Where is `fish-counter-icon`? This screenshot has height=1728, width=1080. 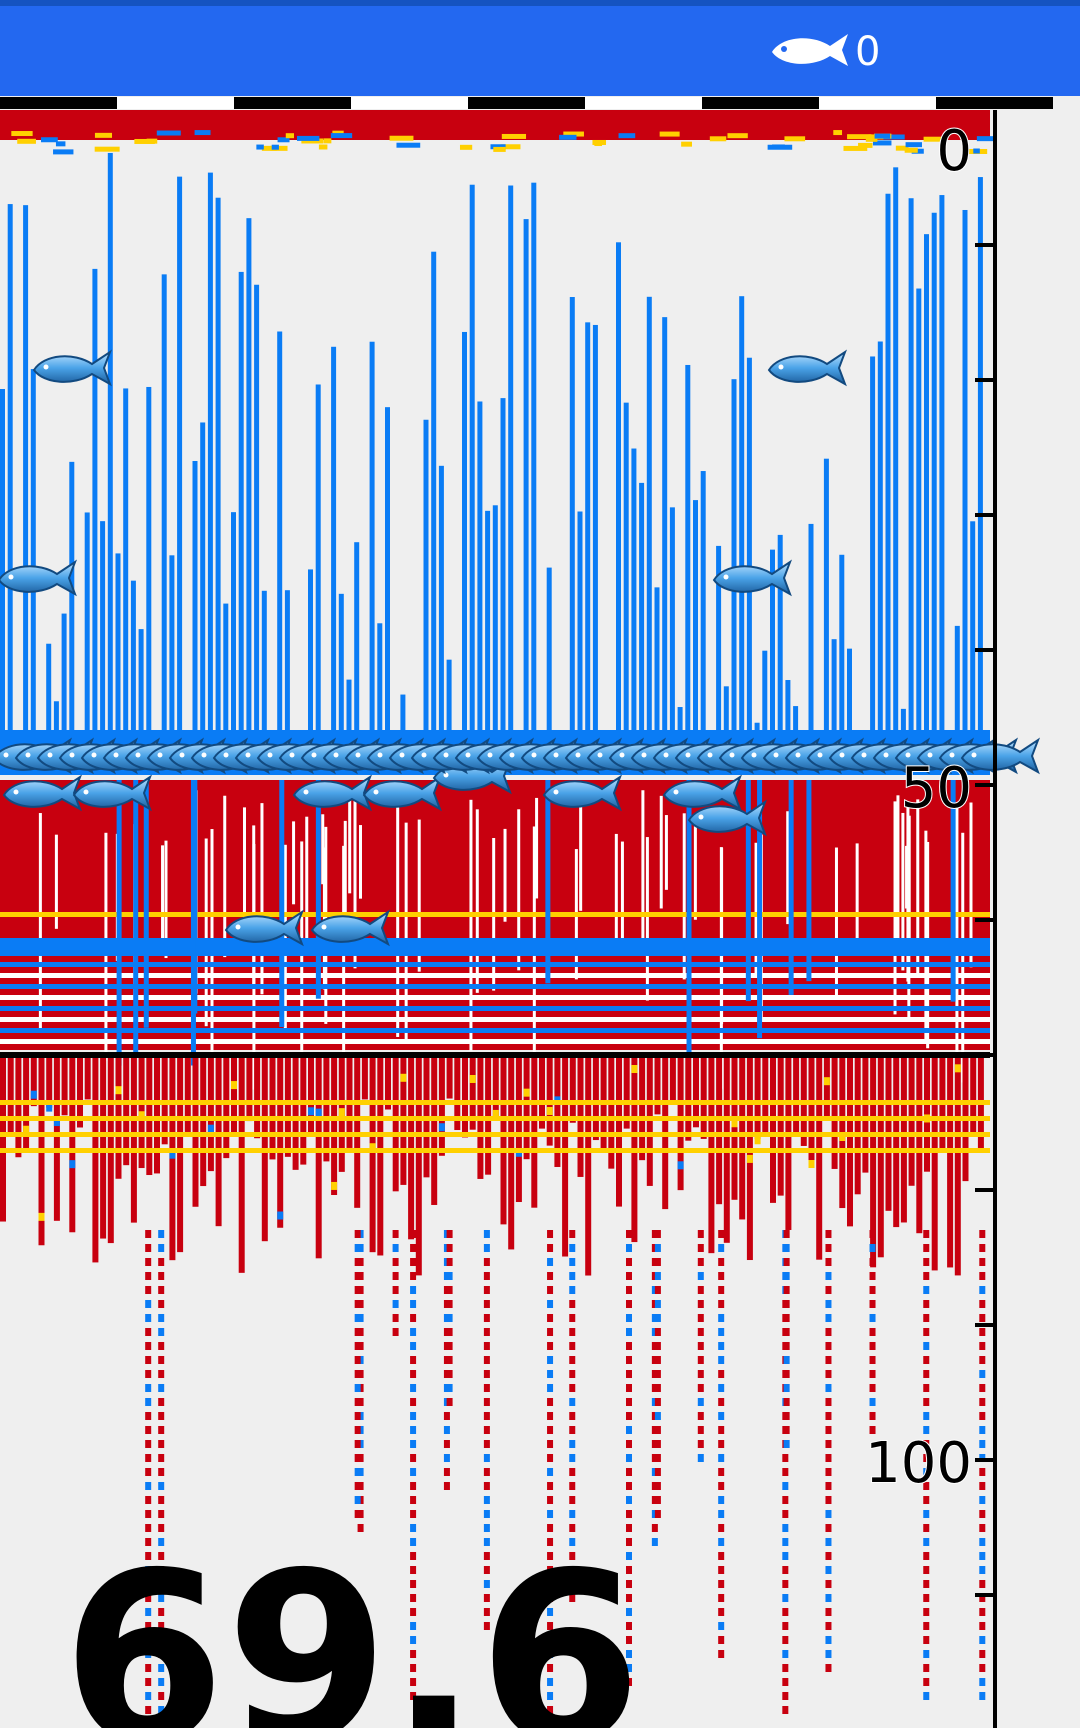
fish-counter-icon is located at coordinates (810, 50).